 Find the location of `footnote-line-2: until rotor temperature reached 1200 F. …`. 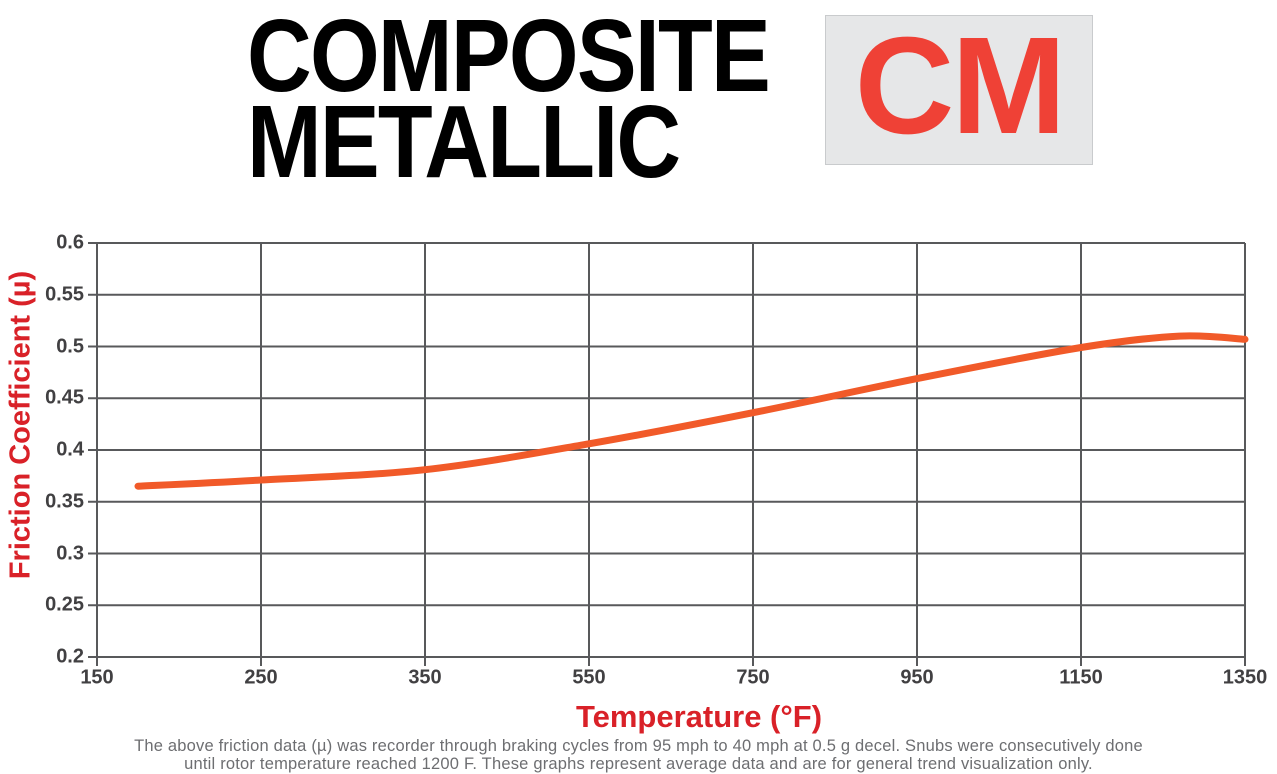

footnote-line-2: until rotor temperature reached 1200 F. … is located at coordinates (638, 763).